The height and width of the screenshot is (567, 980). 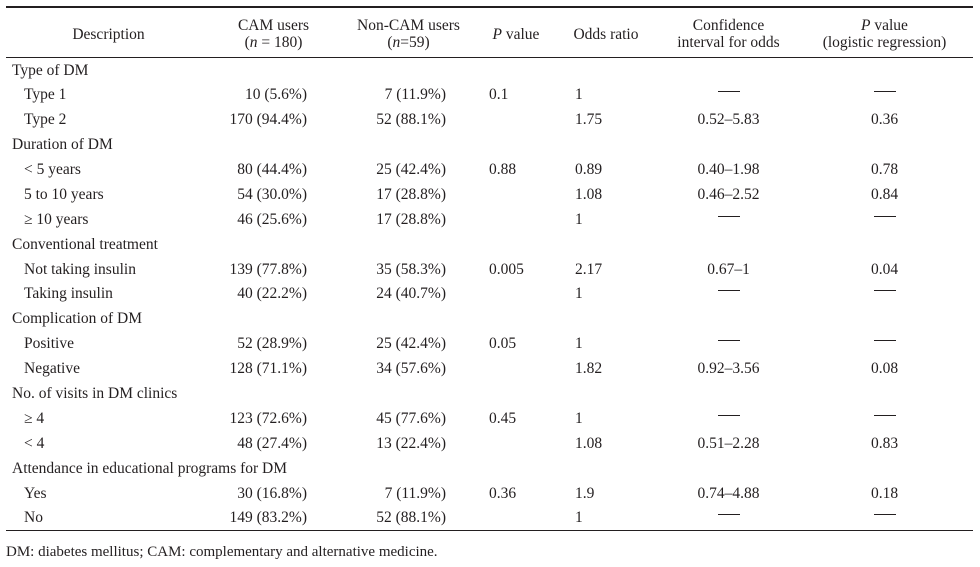 I want to click on cam-users-cell: 30 (16.8%), so click(x=272, y=493).